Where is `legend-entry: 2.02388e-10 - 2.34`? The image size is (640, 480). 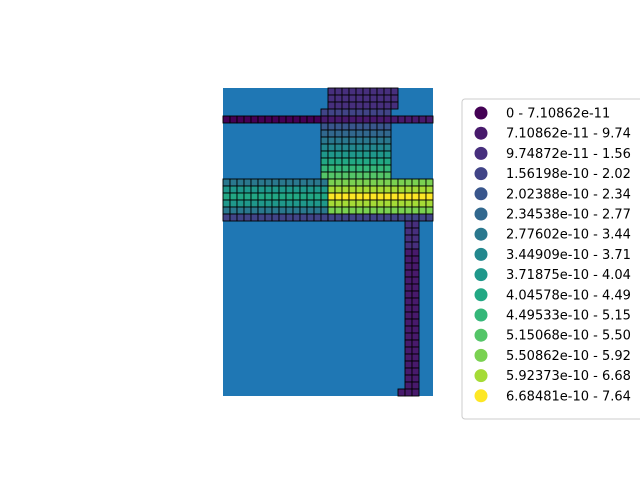
legend-entry: 2.02388e-10 - 2.34 is located at coordinates (552, 194).